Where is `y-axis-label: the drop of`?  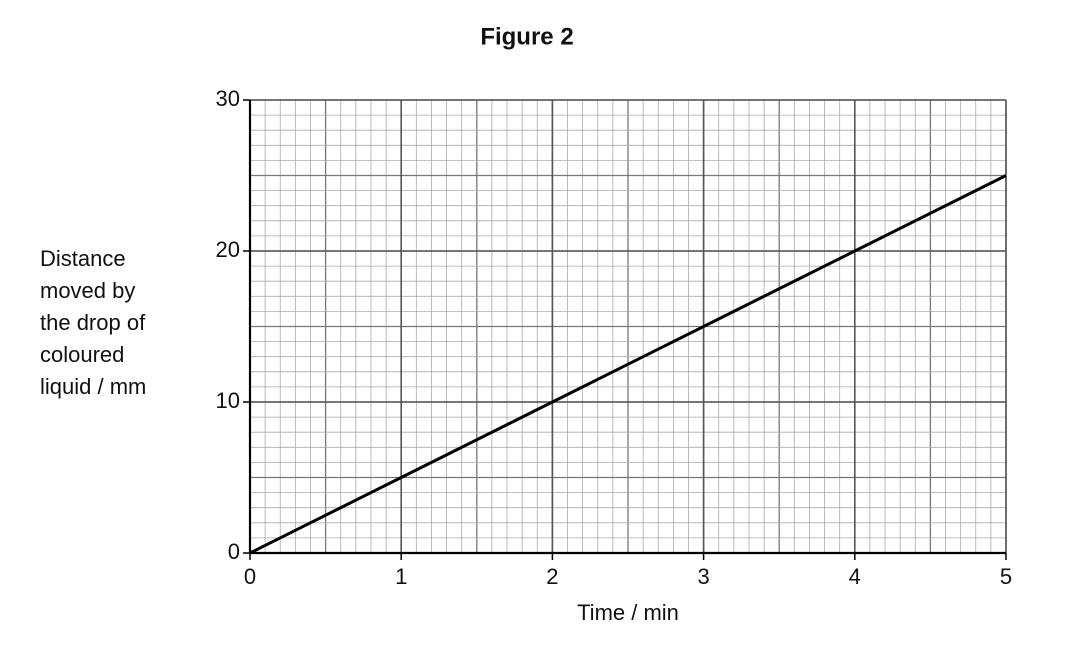 y-axis-label: the drop of is located at coordinates (93, 322).